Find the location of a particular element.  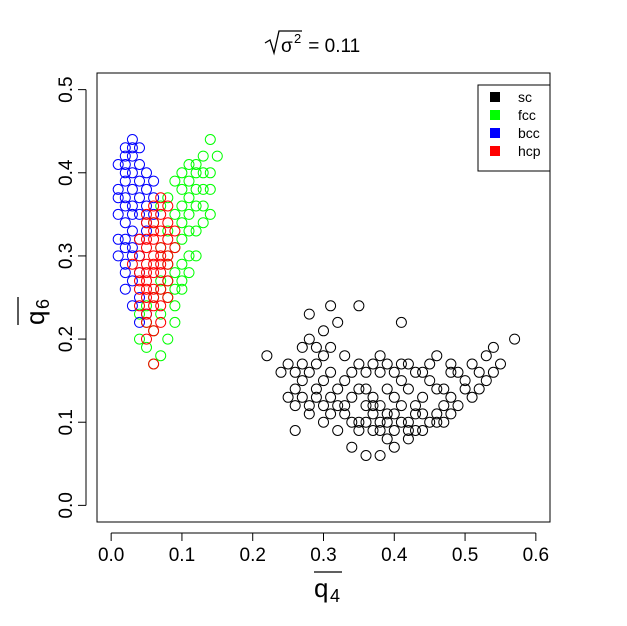

y-axis-label: q 6 is located at coordinates (35, 311).